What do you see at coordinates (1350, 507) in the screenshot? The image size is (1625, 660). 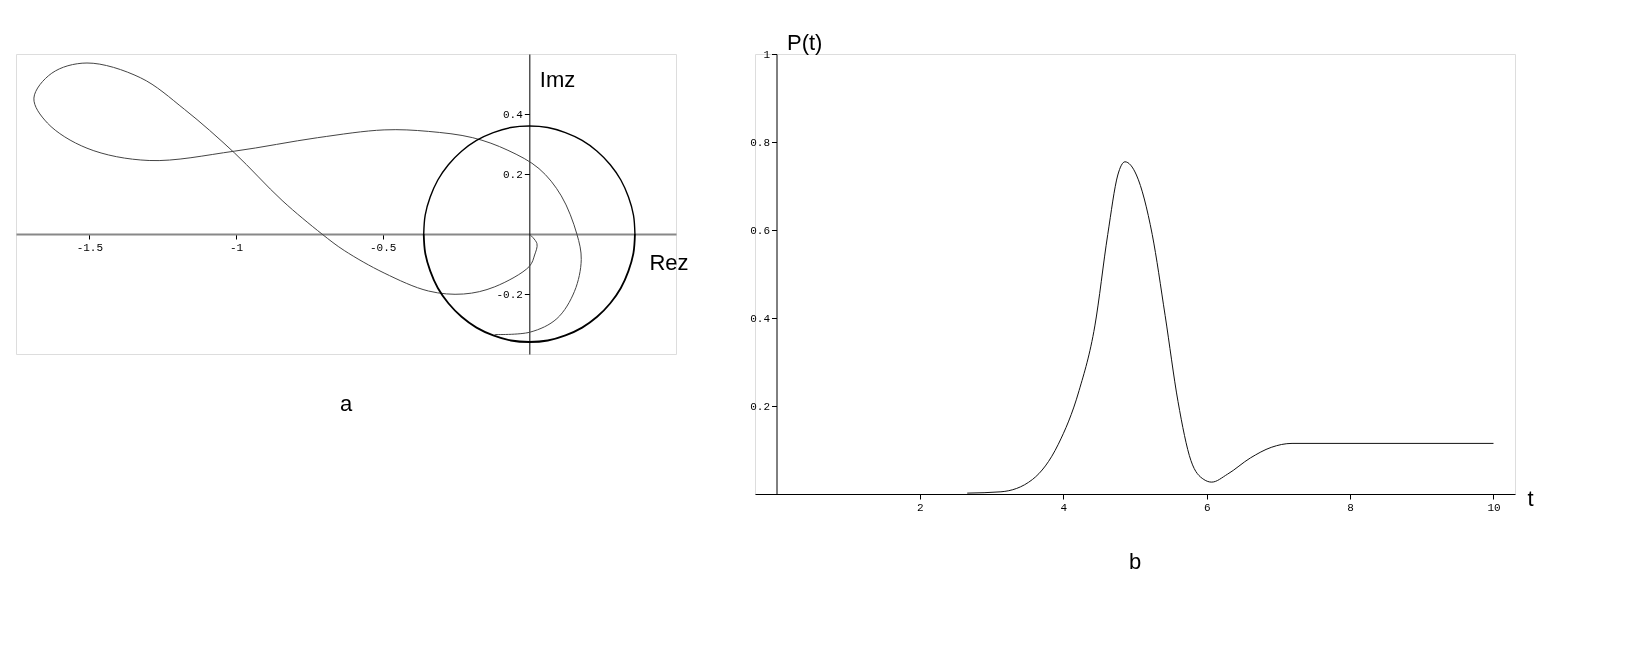 I see `x-tick-label: 8` at bounding box center [1350, 507].